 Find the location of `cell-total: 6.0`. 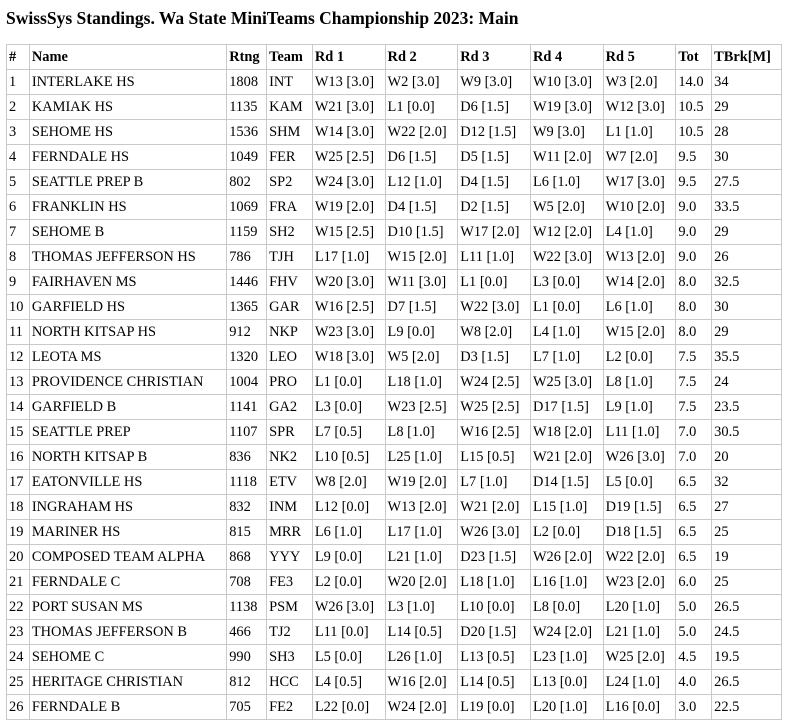

cell-total: 6.0 is located at coordinates (694, 582).